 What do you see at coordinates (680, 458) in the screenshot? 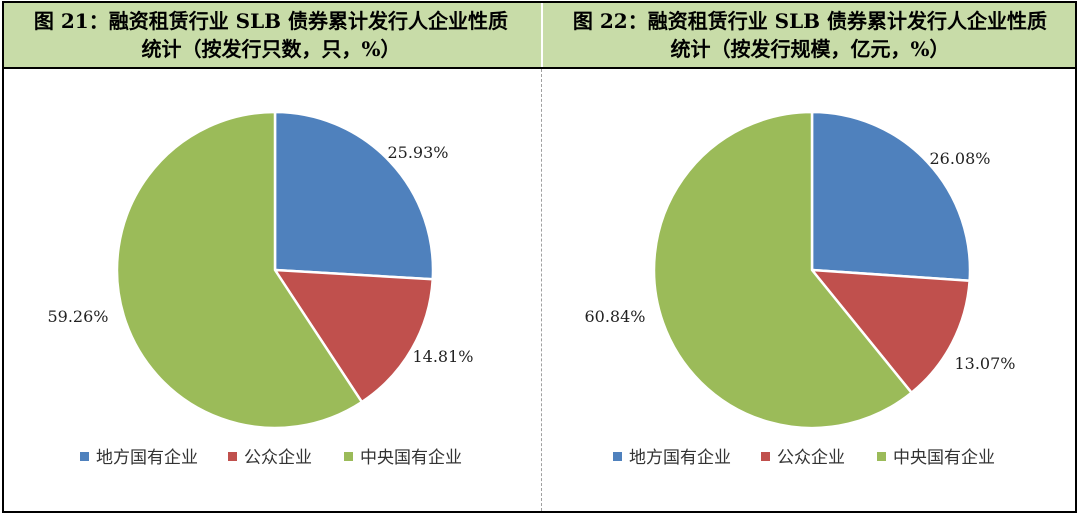
I see `chart2-legend-label-1: 地方国有企业` at bounding box center [680, 458].